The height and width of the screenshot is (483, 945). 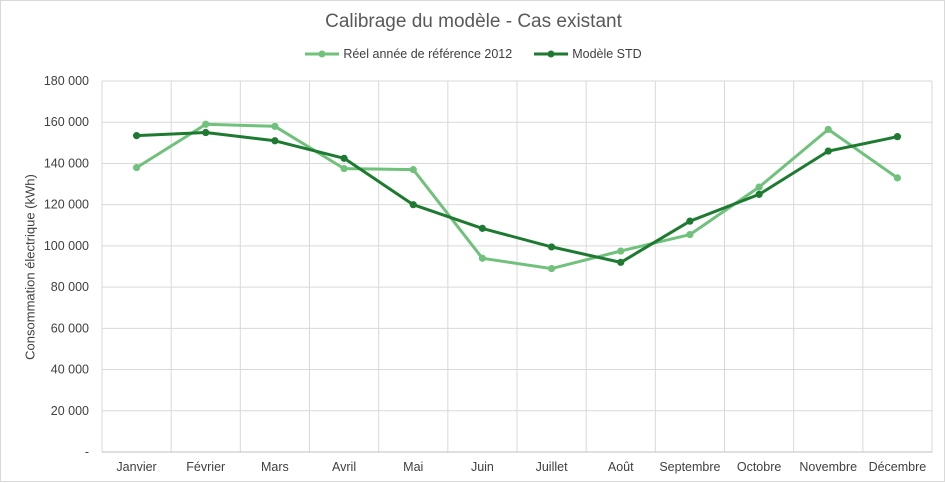 I want to click on legend-item-modele: Modèle STD, so click(x=588, y=54).